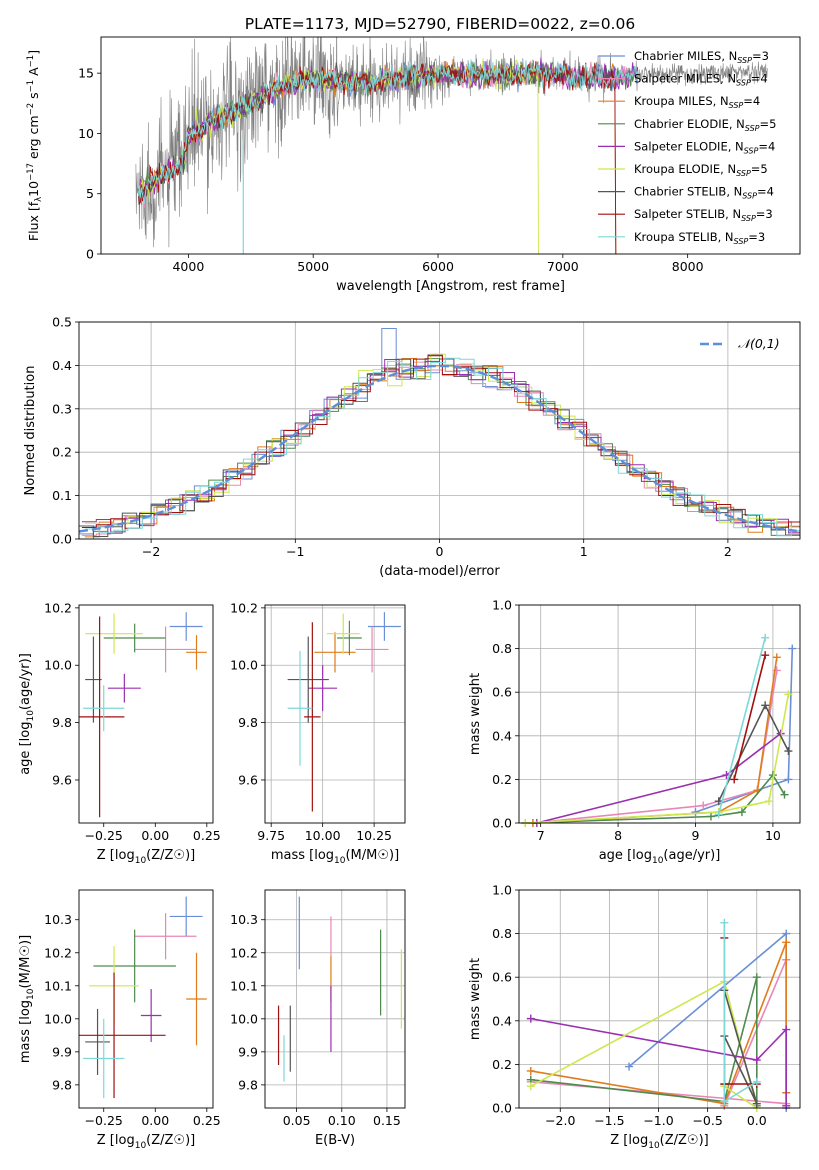 The height and width of the screenshot is (1170, 819). Describe the element at coordinates (313, 266) in the screenshot. I see `x-tick-label: 5000` at that location.